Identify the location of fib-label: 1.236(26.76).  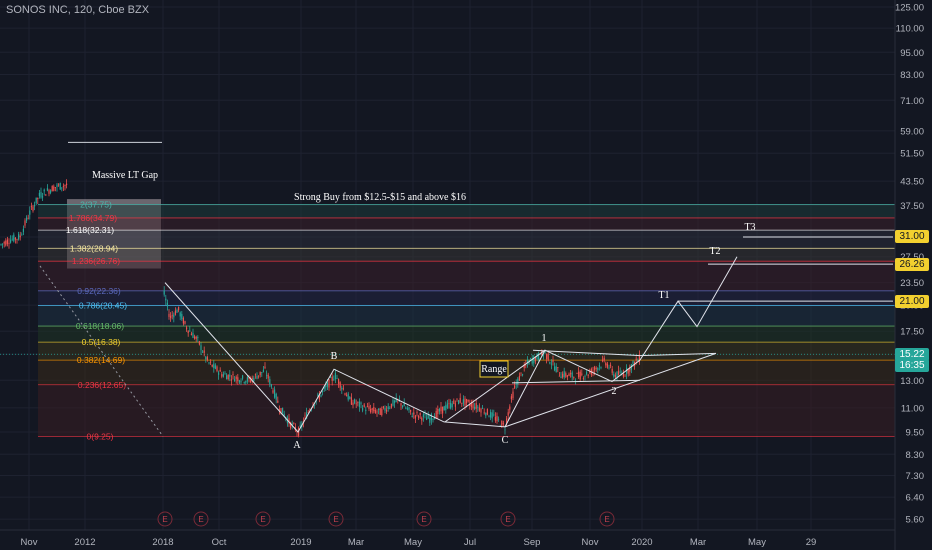
(96, 261).